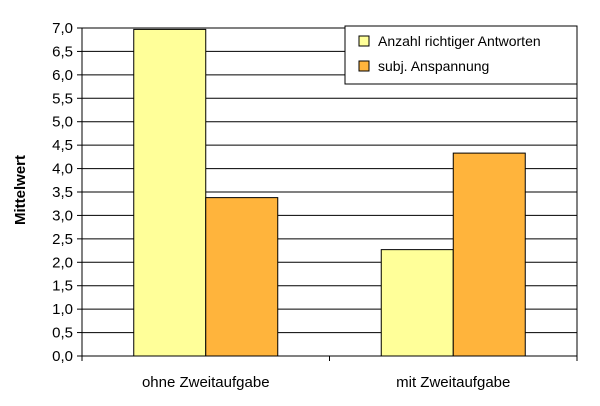 This screenshot has height=406, width=600. Describe the element at coordinates (326, 382) in the screenshot. I see `x-category-labels: ohne Zweitaufgabe mit Zweitaufgabe` at that location.